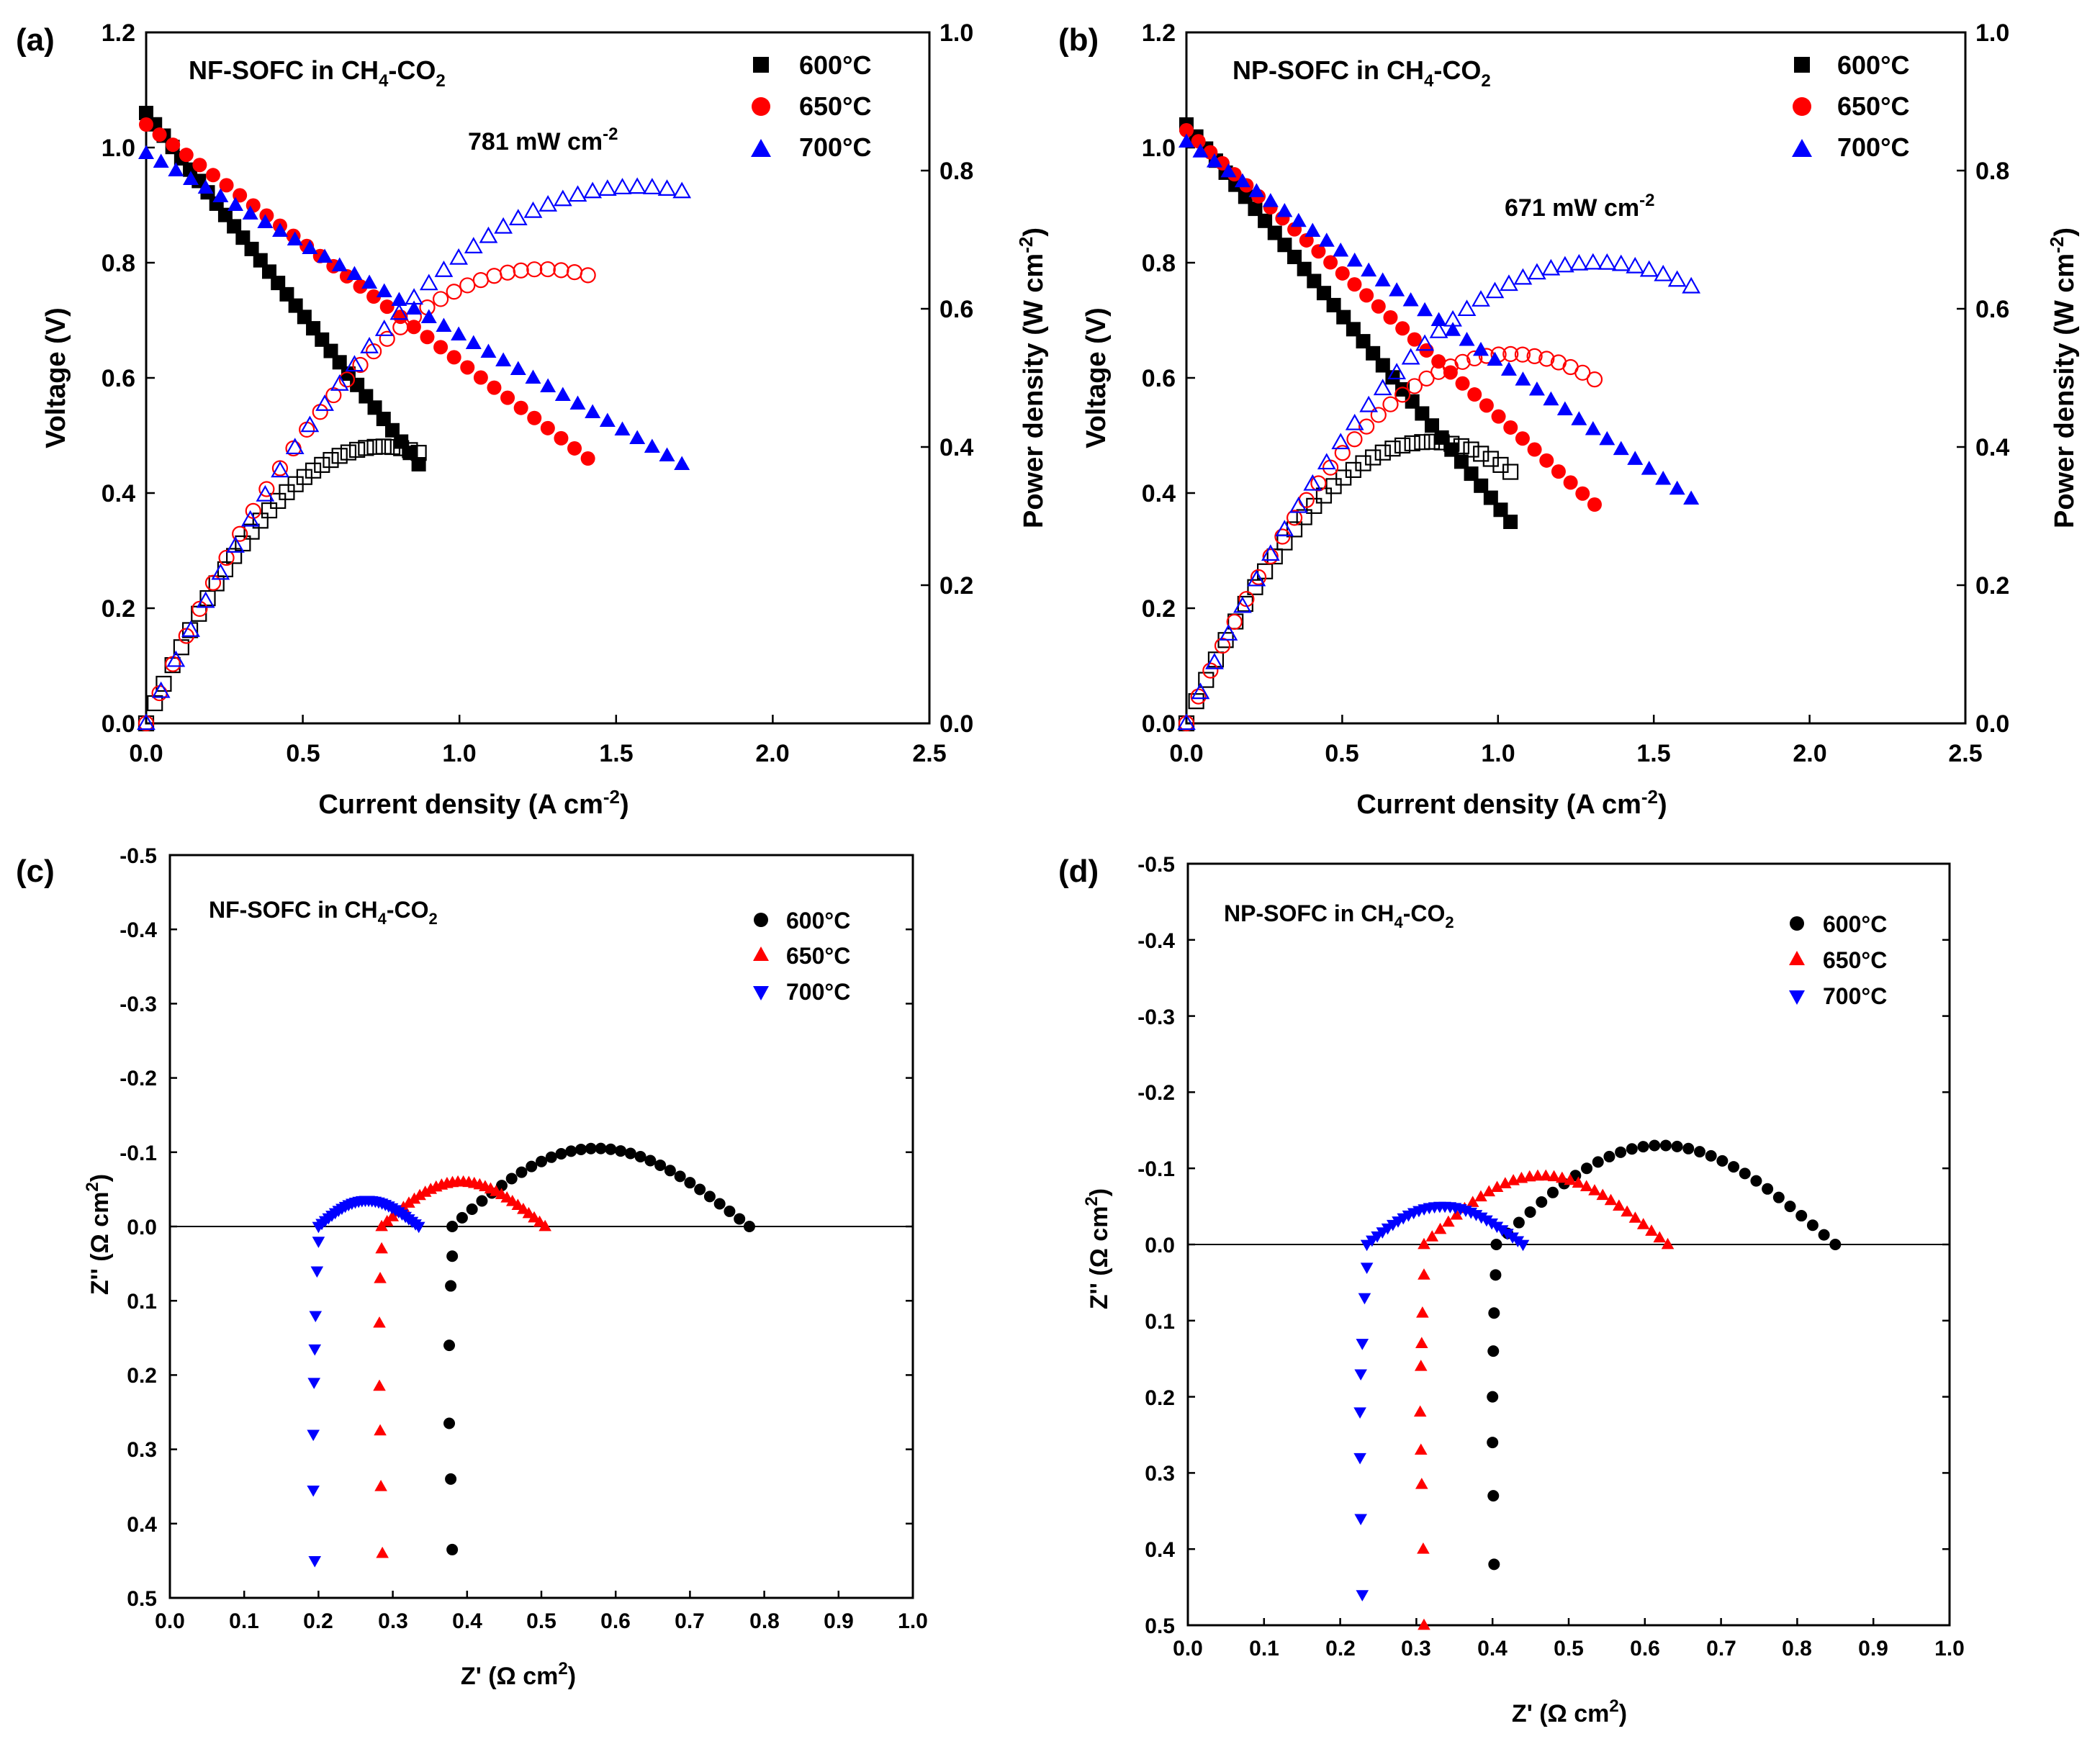 This screenshot has height=1744, width=2100. What do you see at coordinates (1992, 378) in the screenshot?
I see `y-right-tick-labels-b: 0.0 0.2 0.4 0.6 0.8 1.0` at bounding box center [1992, 378].